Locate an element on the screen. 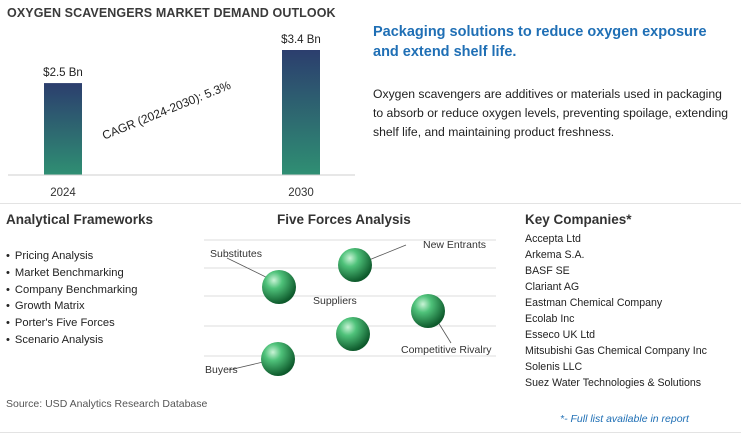 The width and height of the screenshot is (741, 436). chart-title: OXYGEN SCAVENGERS MARKET DEMAND OUTLOOK is located at coordinates (171, 13).